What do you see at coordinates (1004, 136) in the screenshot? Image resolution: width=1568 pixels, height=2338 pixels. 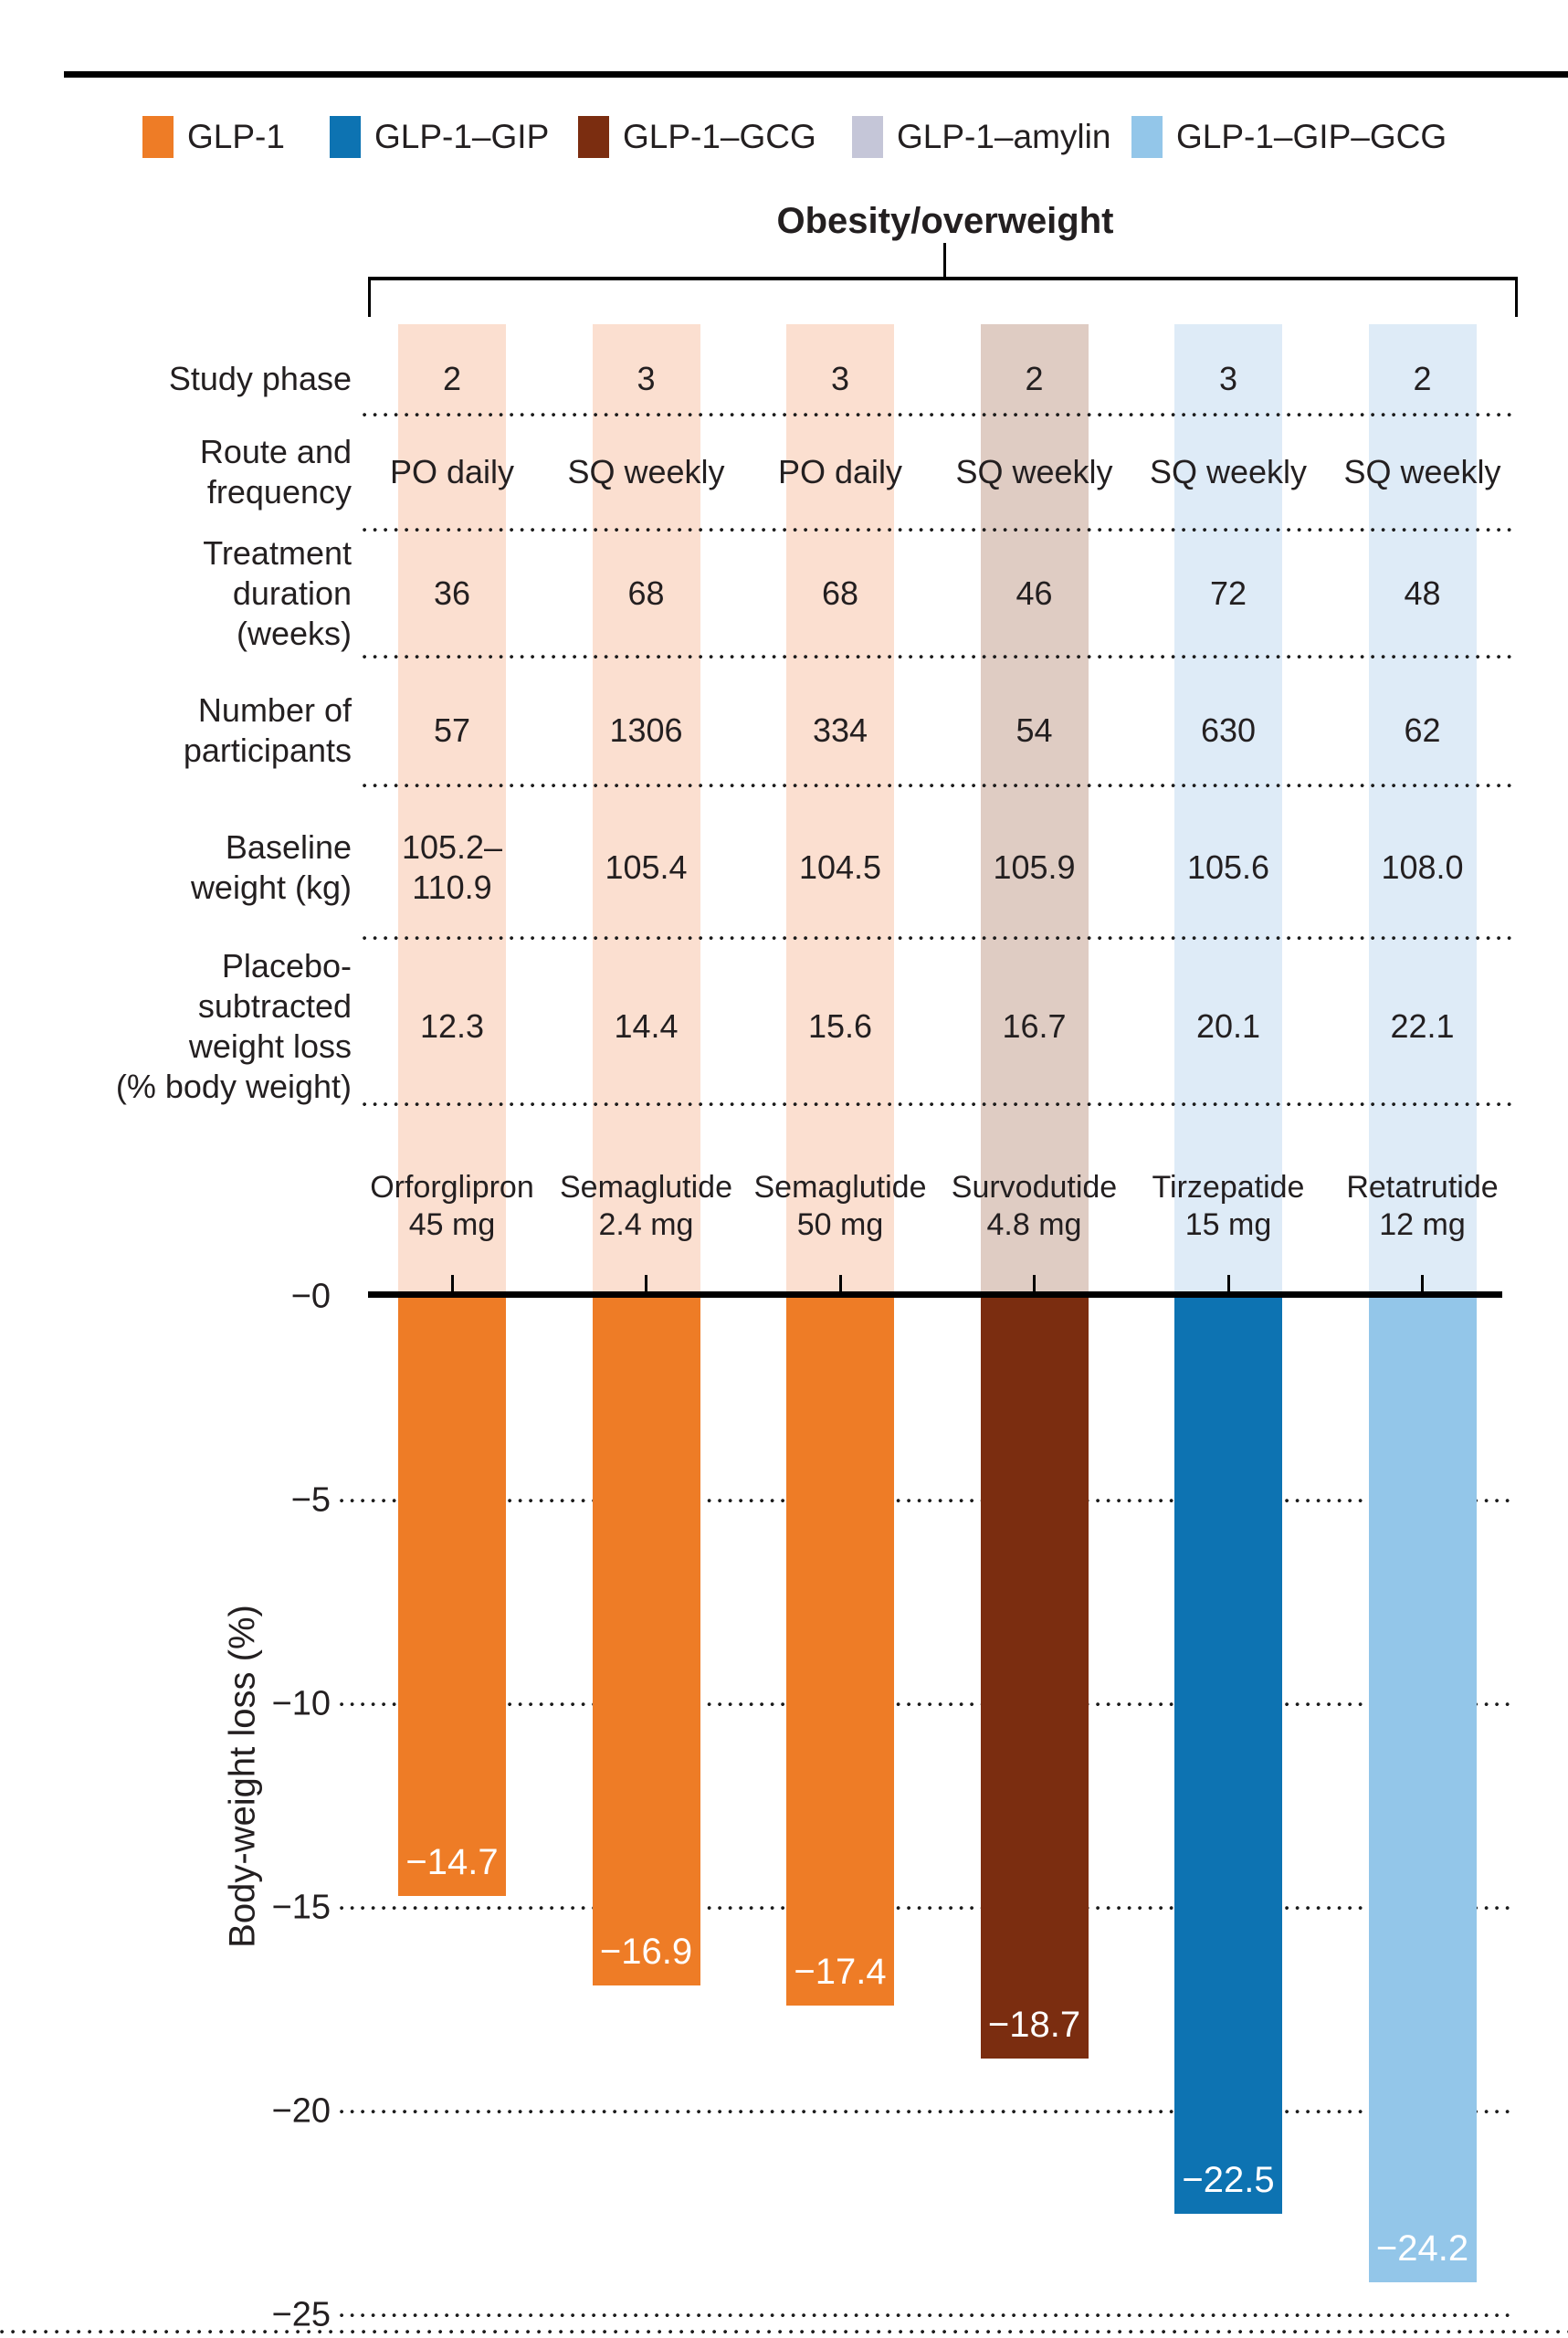 I see `legend-label: GLP-1–amylin` at bounding box center [1004, 136].